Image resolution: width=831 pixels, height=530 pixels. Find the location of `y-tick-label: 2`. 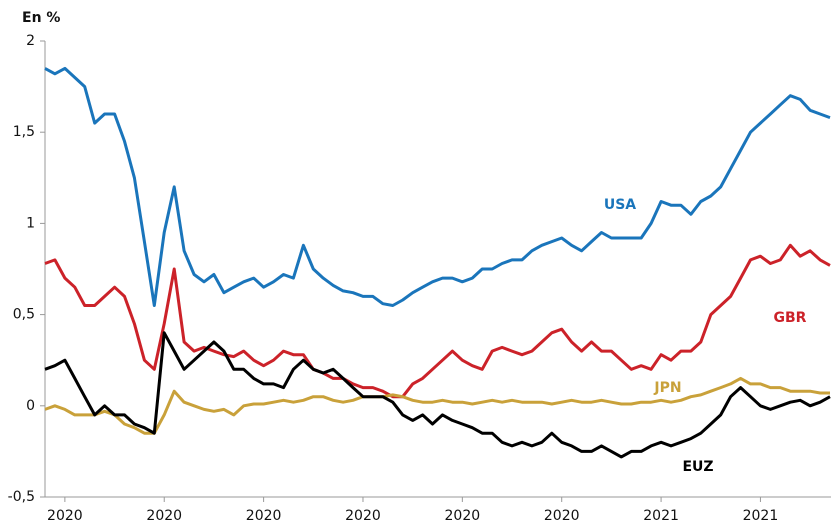

y-tick-label: 2 is located at coordinates (30, 41).